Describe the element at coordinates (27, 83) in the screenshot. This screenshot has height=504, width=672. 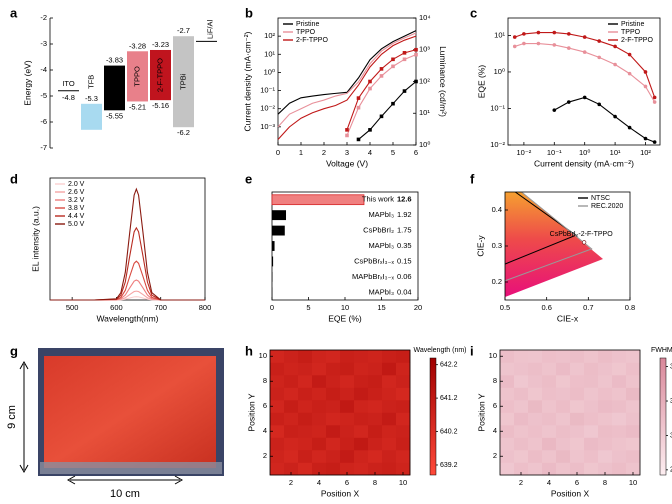
I see `y-axis-label: Energy (eV)` at that location.